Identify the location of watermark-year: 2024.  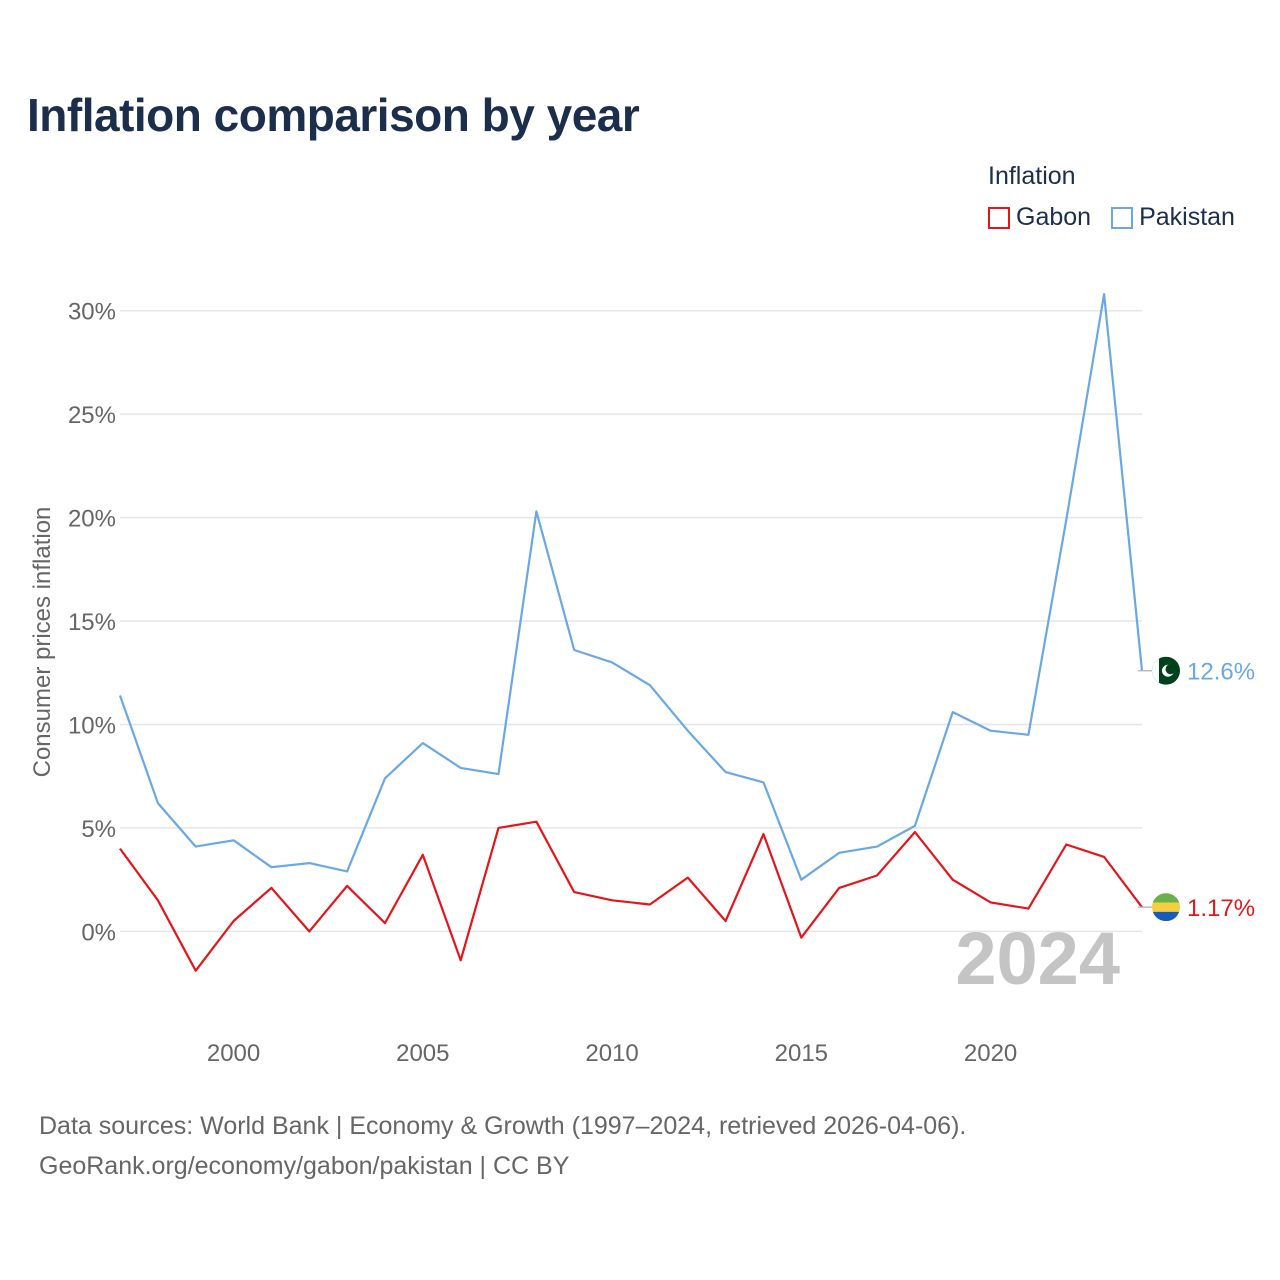
(1037, 958).